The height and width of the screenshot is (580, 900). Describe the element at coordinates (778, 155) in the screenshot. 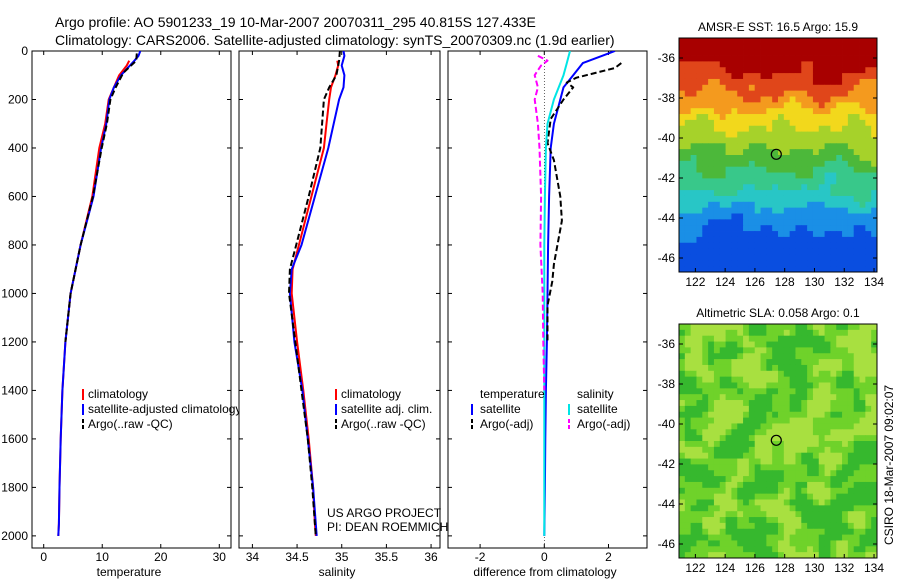

I see `sst-map-cells` at that location.